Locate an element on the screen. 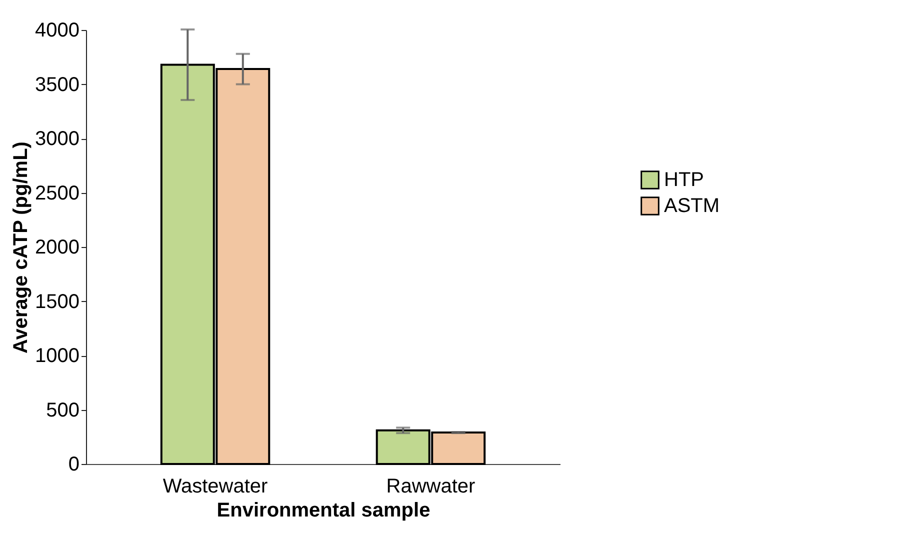  x-tick-label: Wastewater is located at coordinates (215, 487).